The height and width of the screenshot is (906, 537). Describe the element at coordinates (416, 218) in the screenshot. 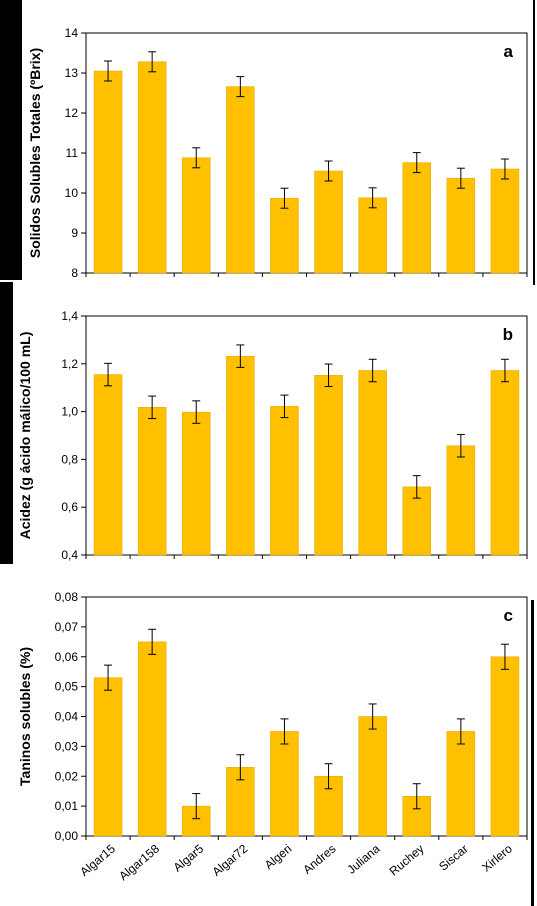

I see `bar-Ruchey` at that location.